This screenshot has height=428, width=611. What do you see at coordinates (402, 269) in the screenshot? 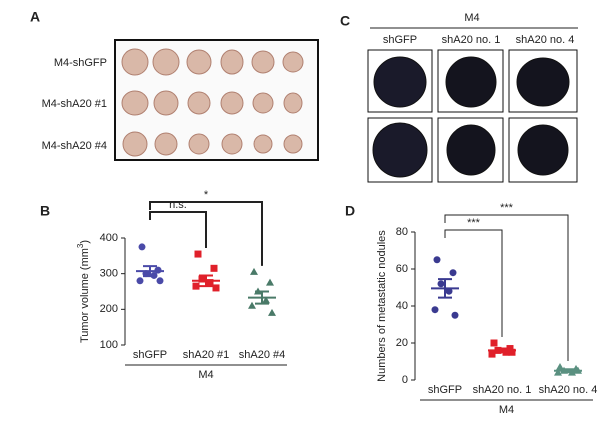
I see `y-tick-label: 60` at bounding box center [402, 269].